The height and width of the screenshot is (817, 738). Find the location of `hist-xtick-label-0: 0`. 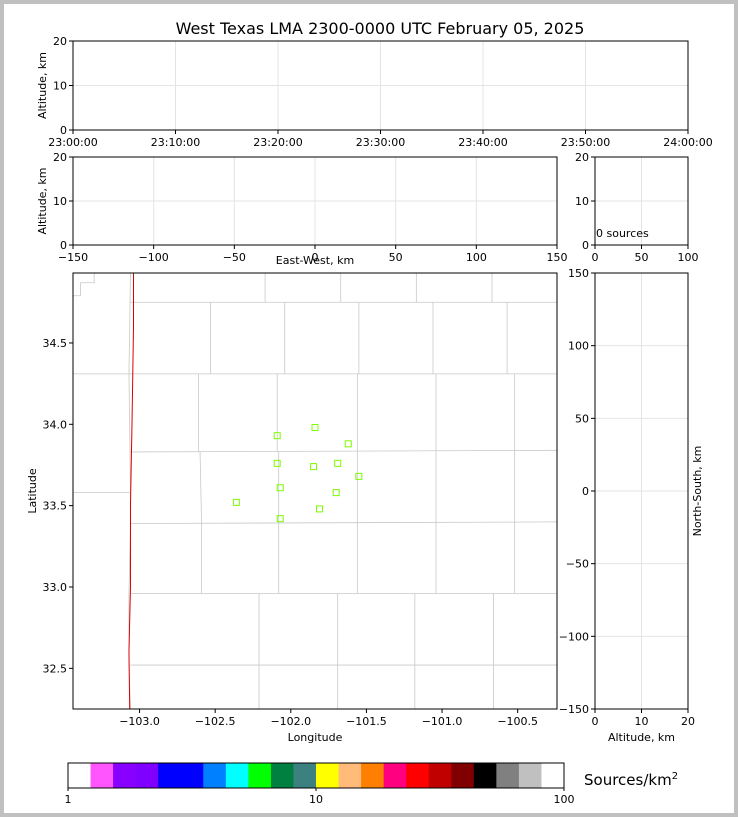

hist-xtick-label-0: 0 is located at coordinates (595, 257).